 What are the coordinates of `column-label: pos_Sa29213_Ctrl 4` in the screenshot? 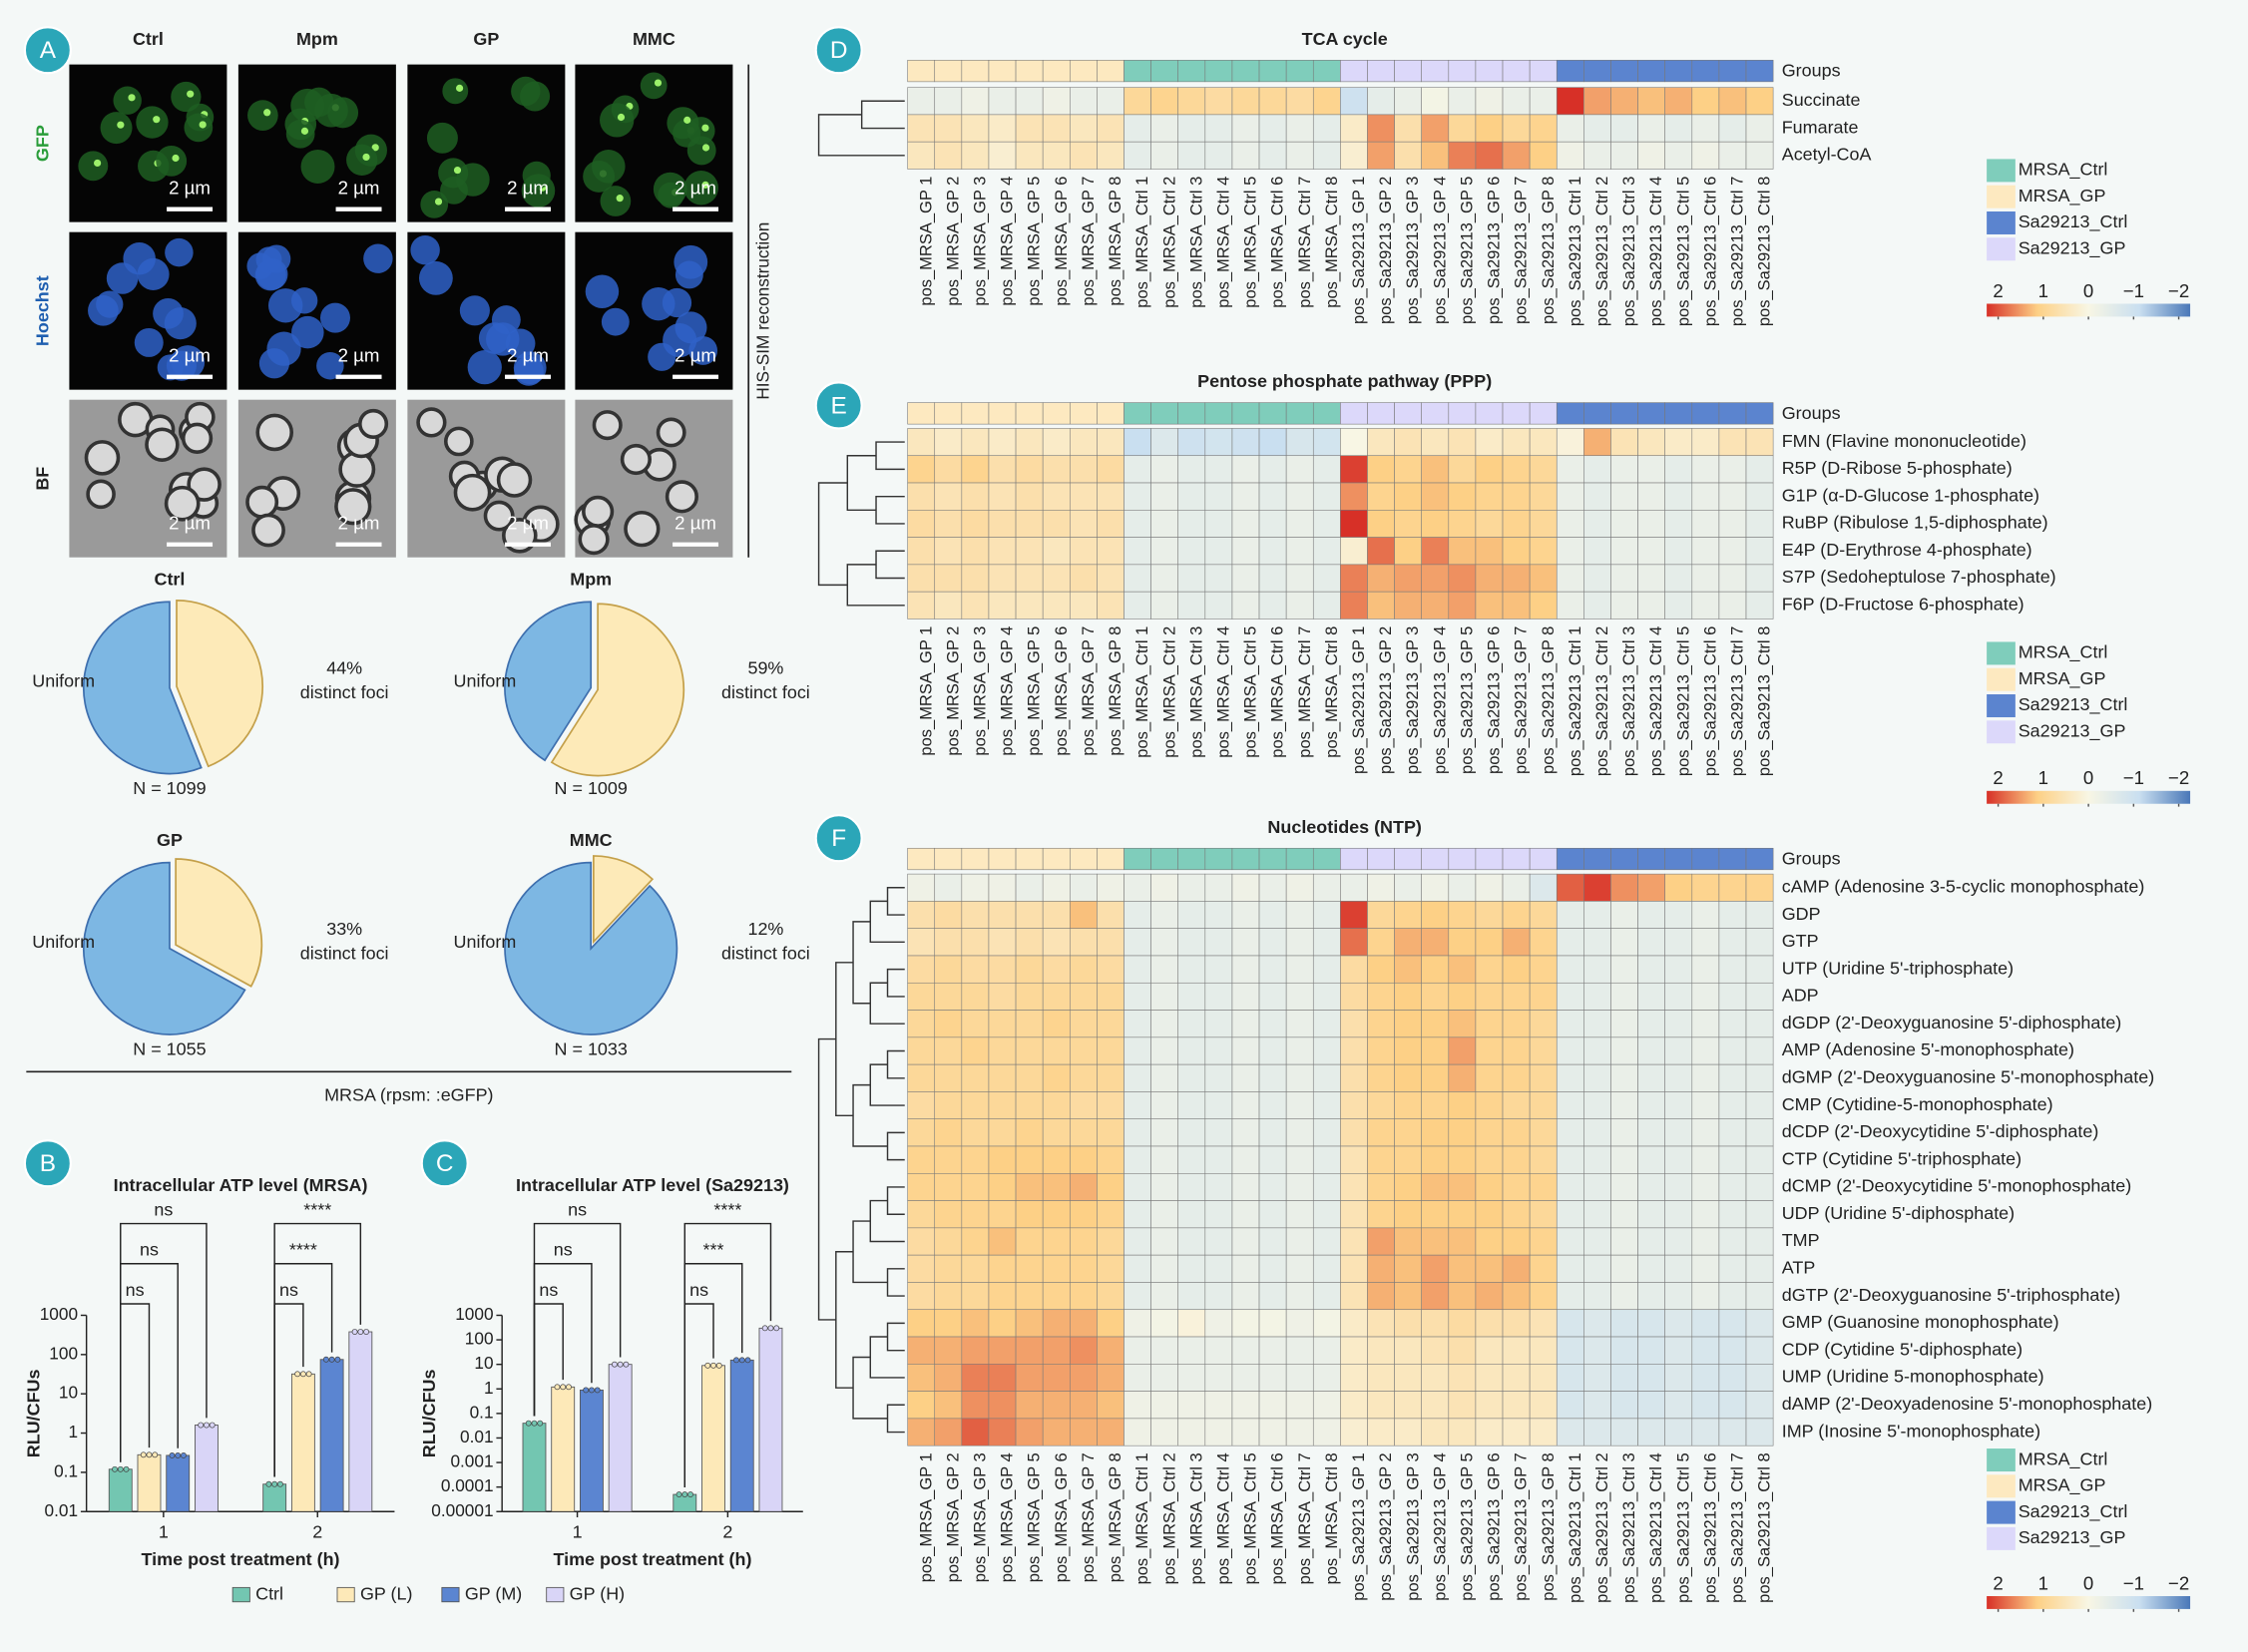 It's located at (1656, 701).